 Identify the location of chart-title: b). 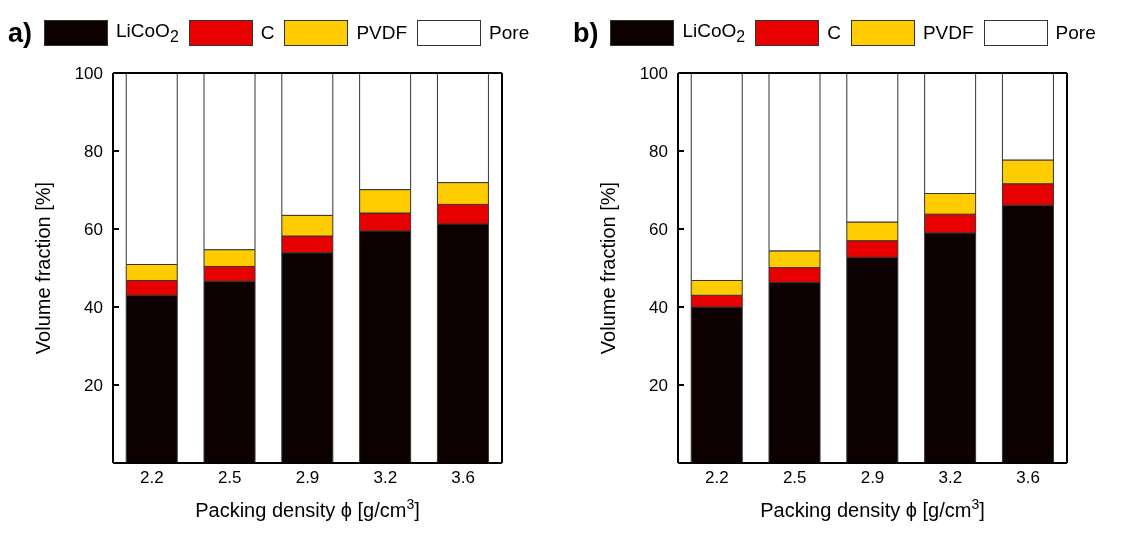
(586, 33).